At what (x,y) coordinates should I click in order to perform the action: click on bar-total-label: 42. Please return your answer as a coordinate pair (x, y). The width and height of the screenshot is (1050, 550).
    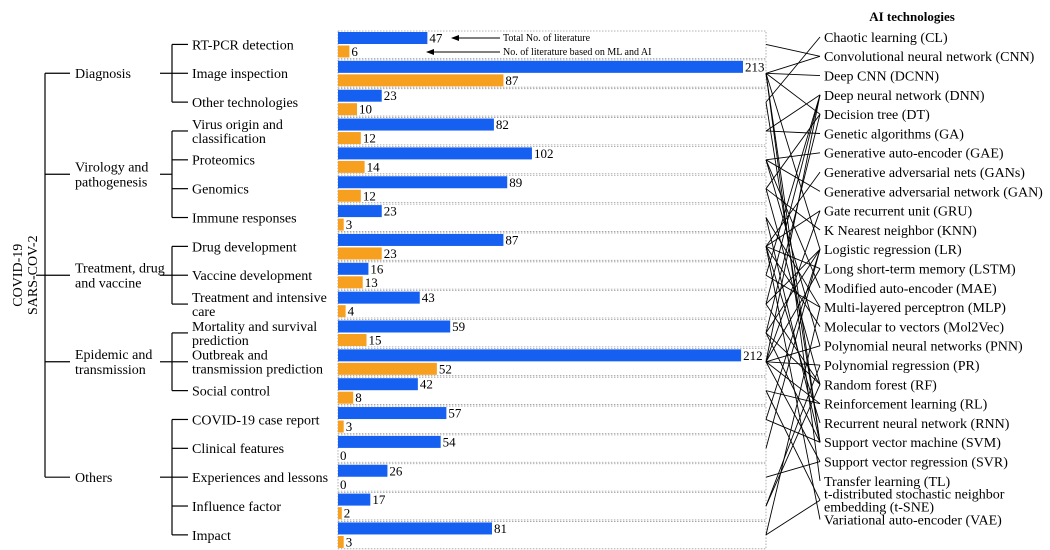
    Looking at the image, I should click on (426, 384).